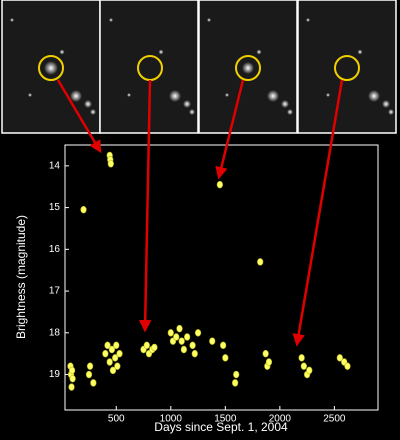  Describe the element at coordinates (280, 419) in the screenshot. I see `x-tick-label: 2000` at that location.